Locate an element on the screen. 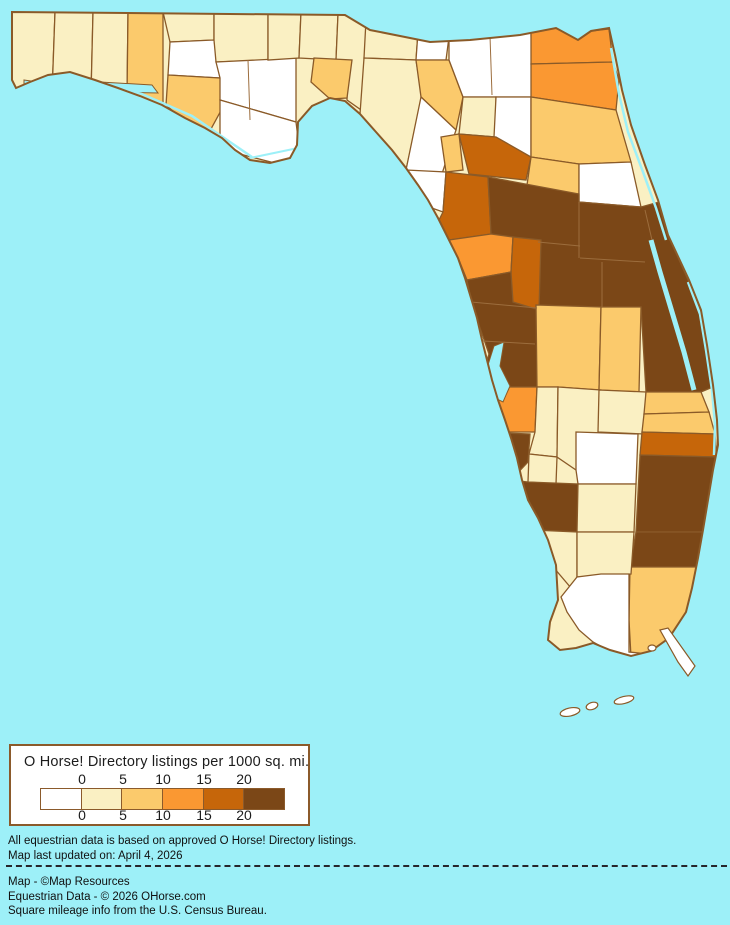 Image resolution: width=730 pixels, height=925 pixels. county-region-leon is located at coordinates (318, 36).